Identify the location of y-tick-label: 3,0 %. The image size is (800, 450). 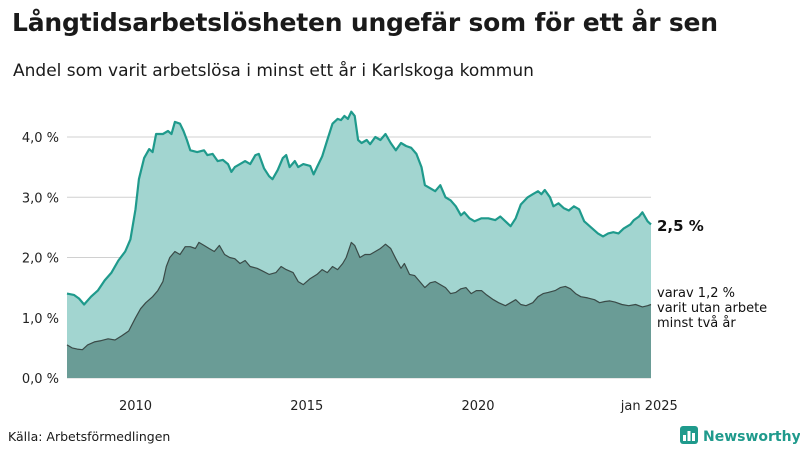
(40, 198).